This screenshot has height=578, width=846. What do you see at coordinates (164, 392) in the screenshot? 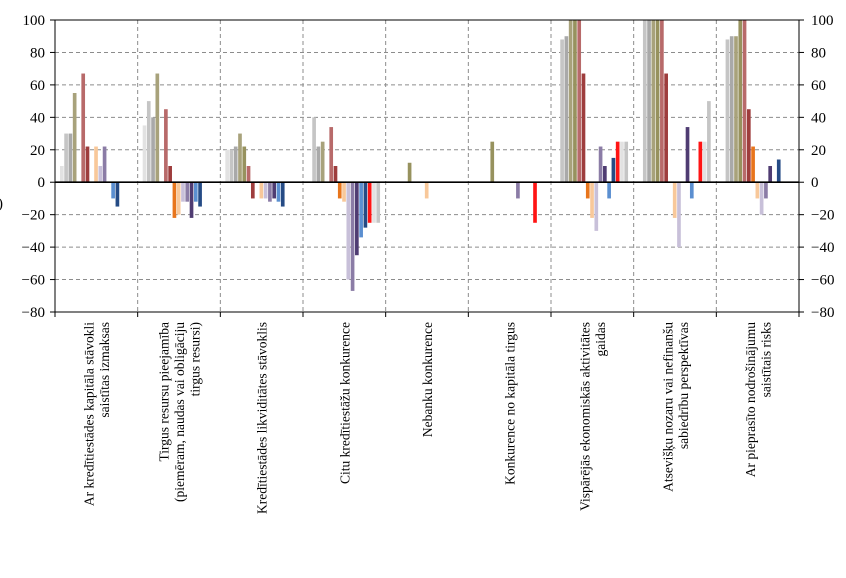
I see `category-label-line: Tirgus resursu pieejamība` at bounding box center [164, 392].